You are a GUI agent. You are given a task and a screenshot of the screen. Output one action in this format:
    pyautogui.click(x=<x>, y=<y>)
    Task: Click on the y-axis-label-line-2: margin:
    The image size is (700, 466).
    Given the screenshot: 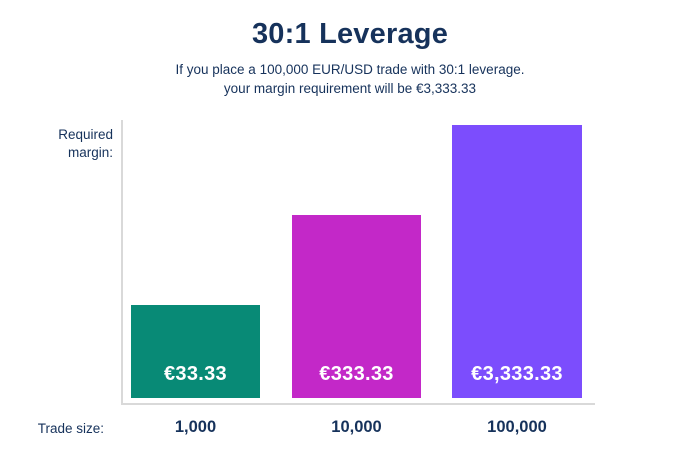 What is the action you would take?
    pyautogui.click(x=90, y=152)
    